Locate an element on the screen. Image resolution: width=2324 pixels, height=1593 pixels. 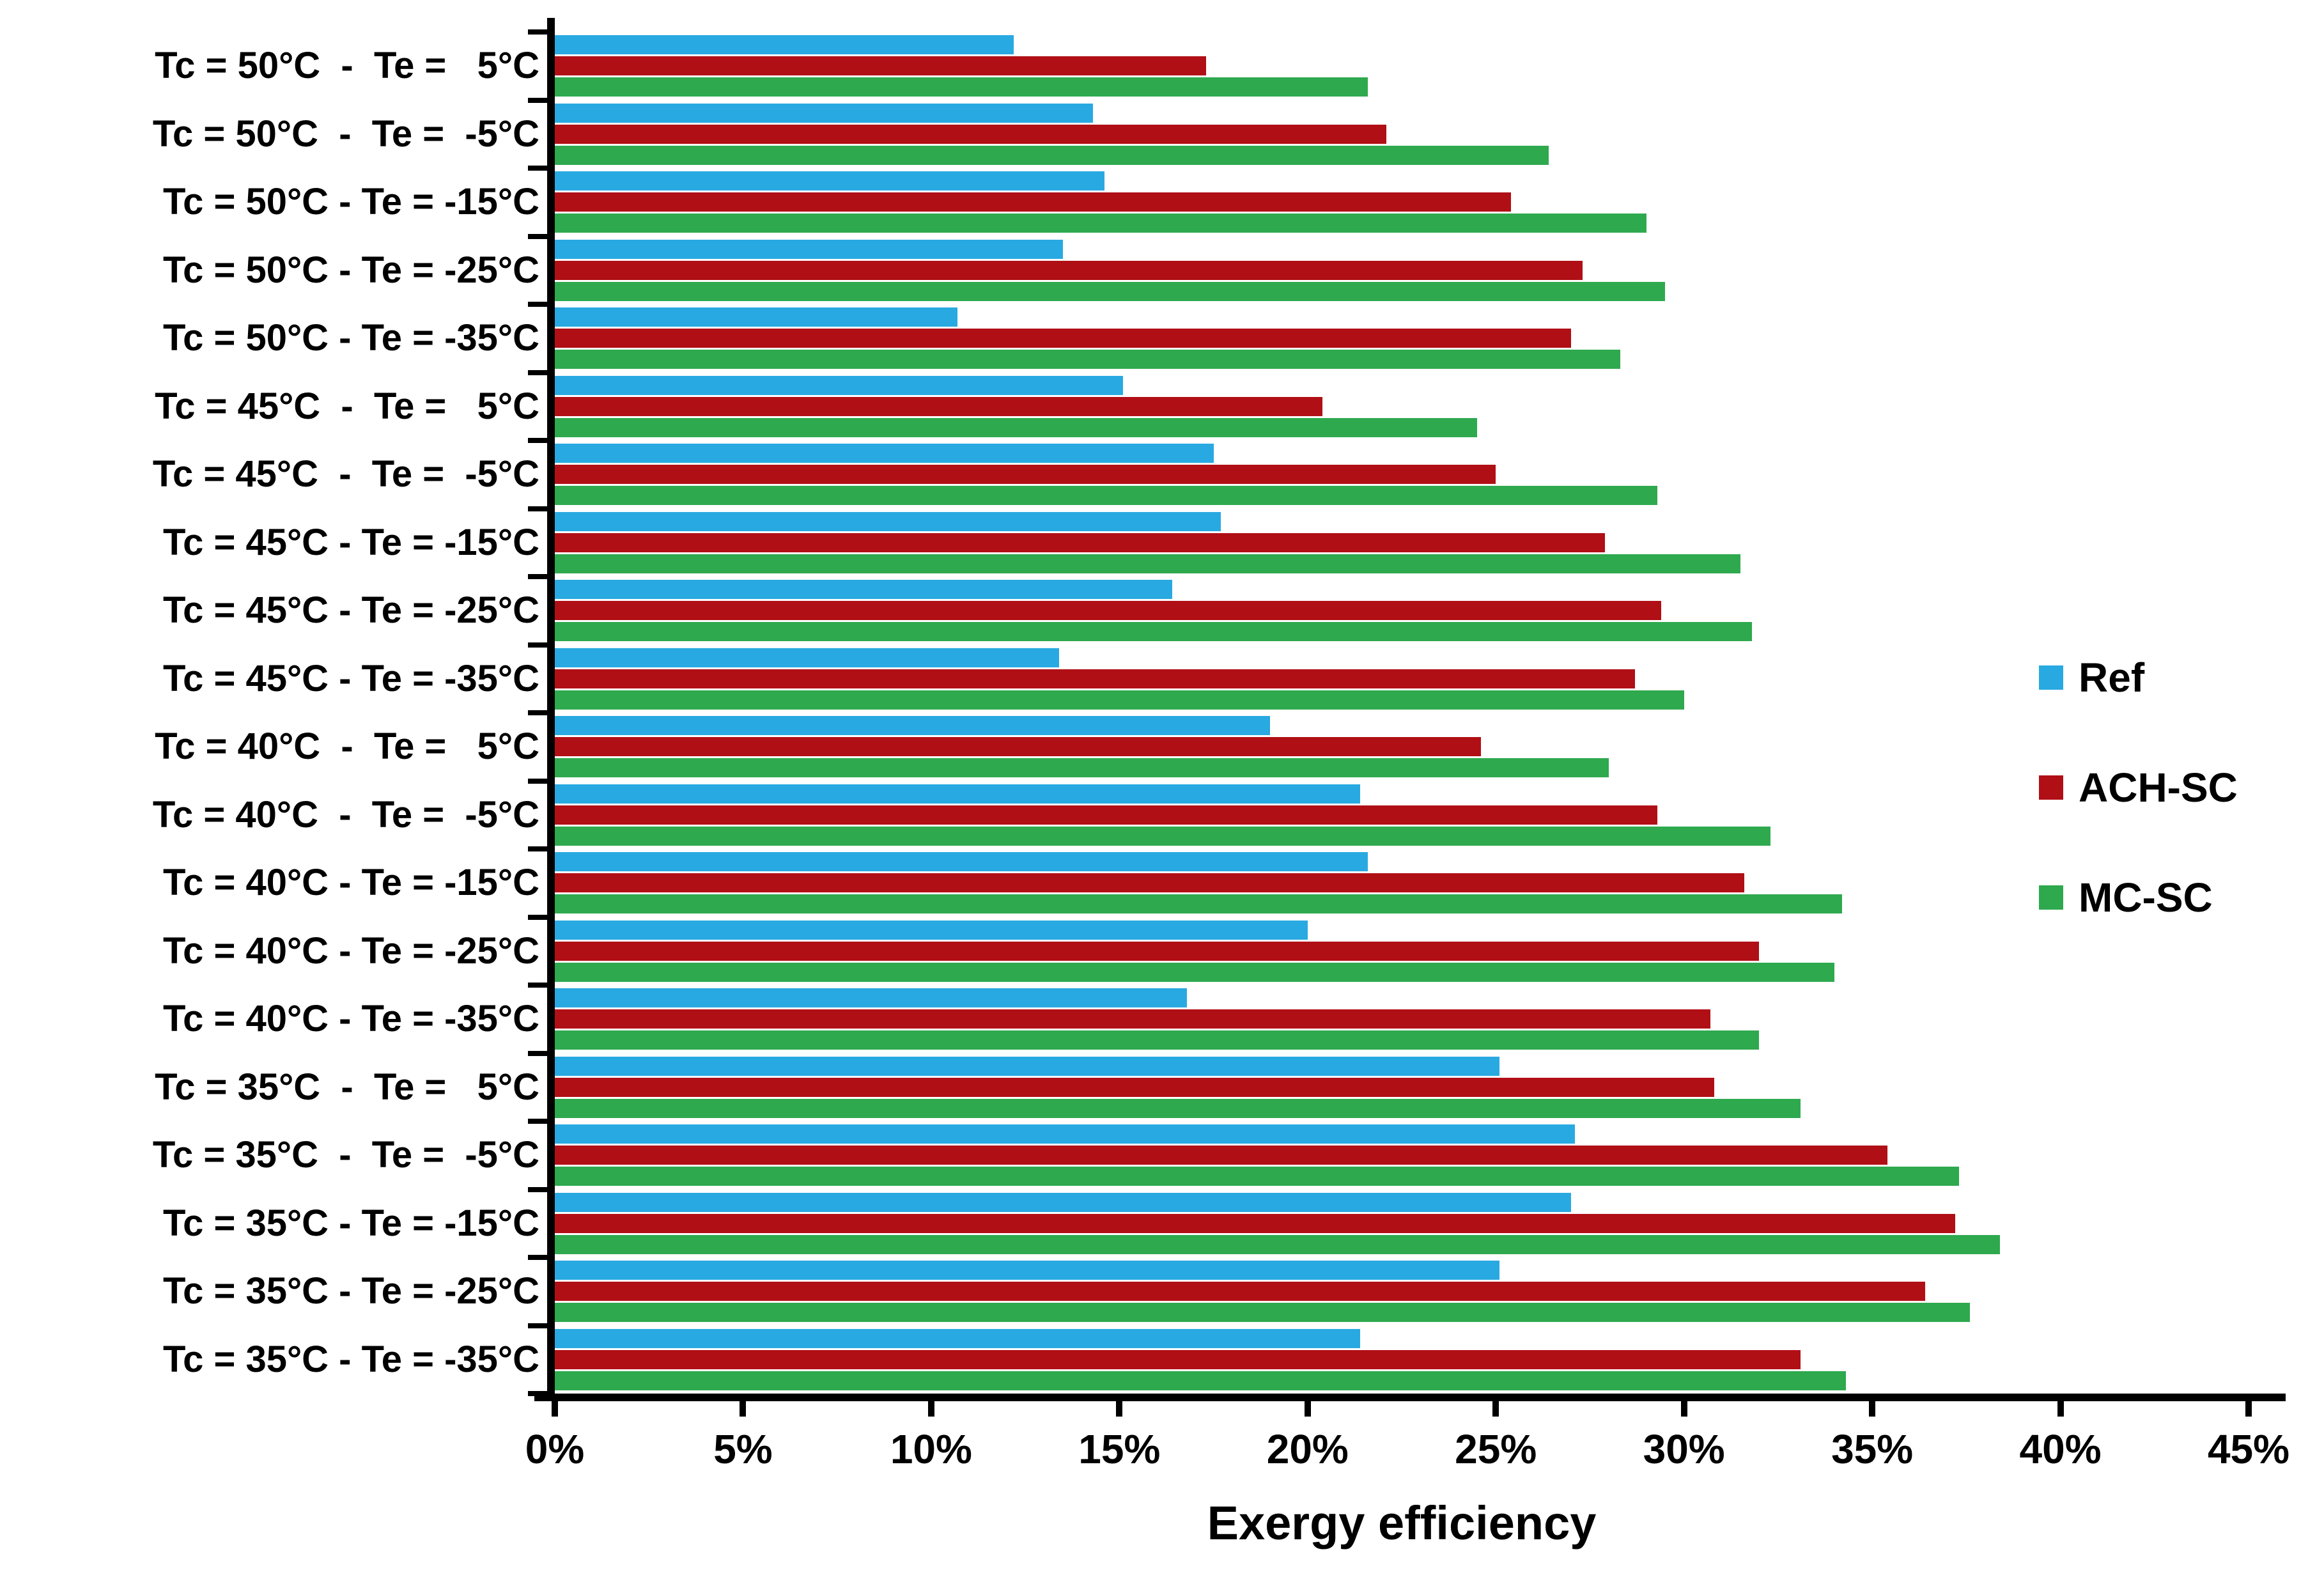
x-tick-label: 10% is located at coordinates (931, 1449).